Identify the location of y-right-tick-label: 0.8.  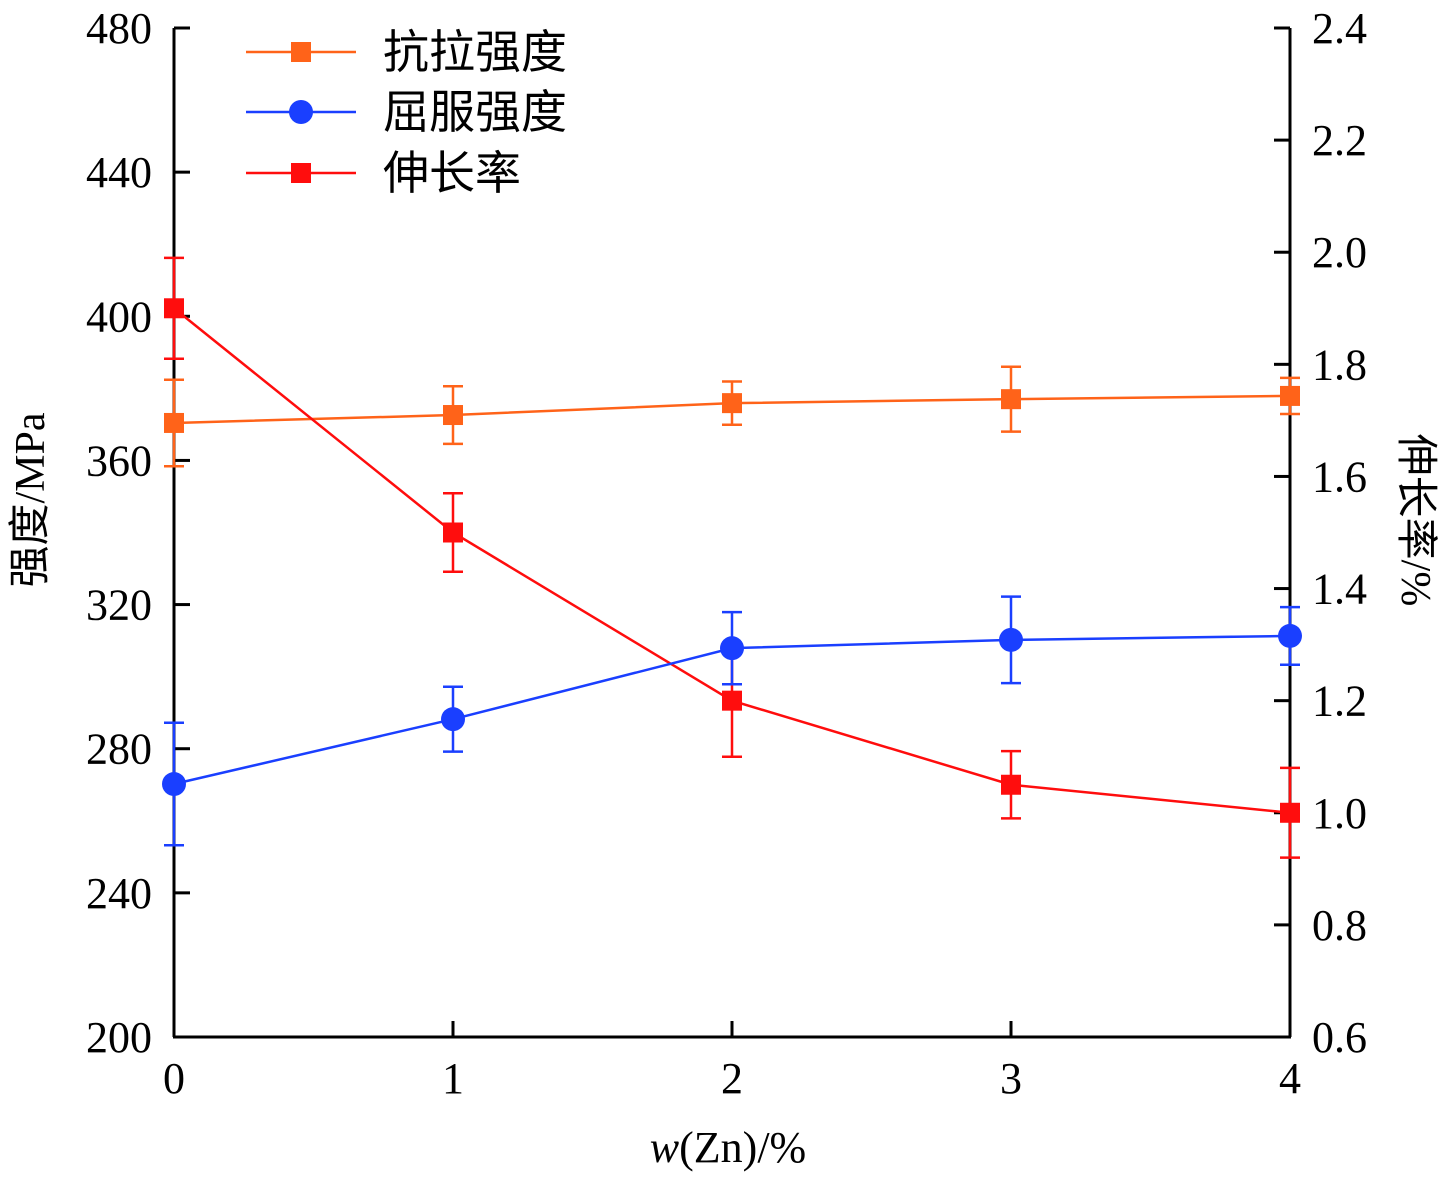
(1339, 925).